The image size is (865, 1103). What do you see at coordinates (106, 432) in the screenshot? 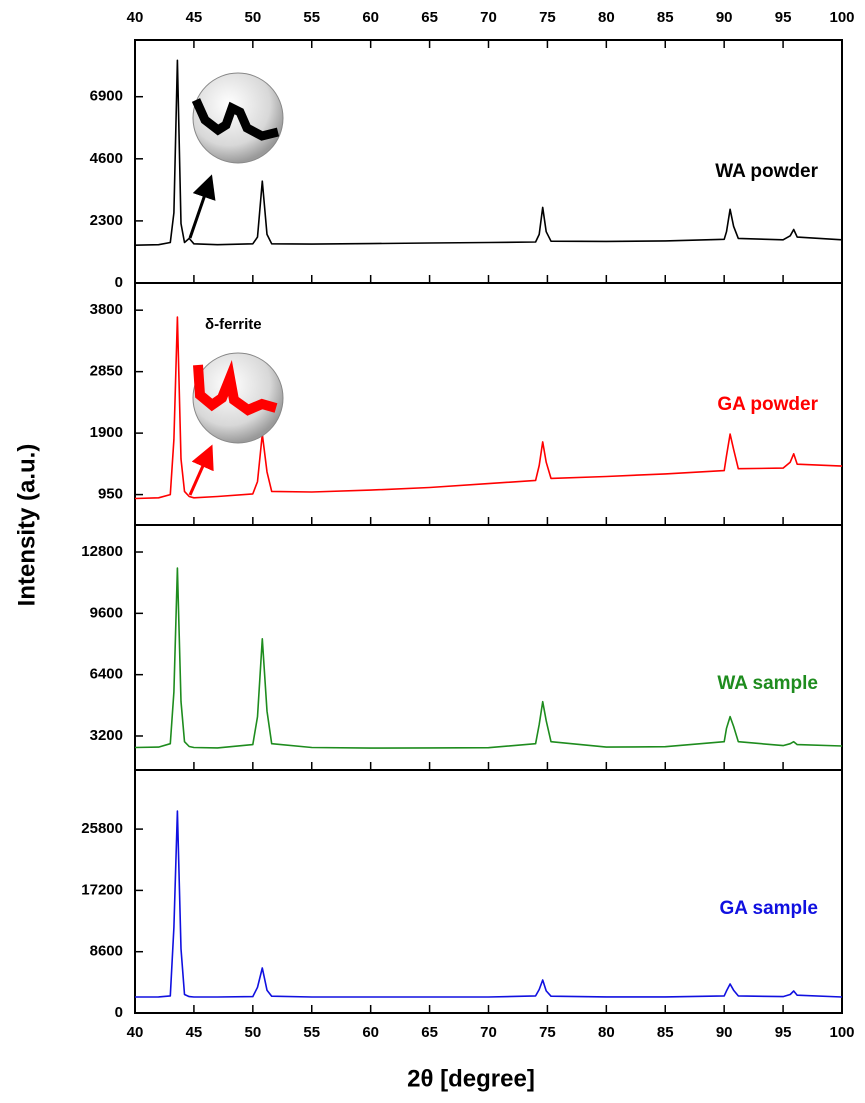
I see `y-tick-label: 1900` at bounding box center [106, 432].